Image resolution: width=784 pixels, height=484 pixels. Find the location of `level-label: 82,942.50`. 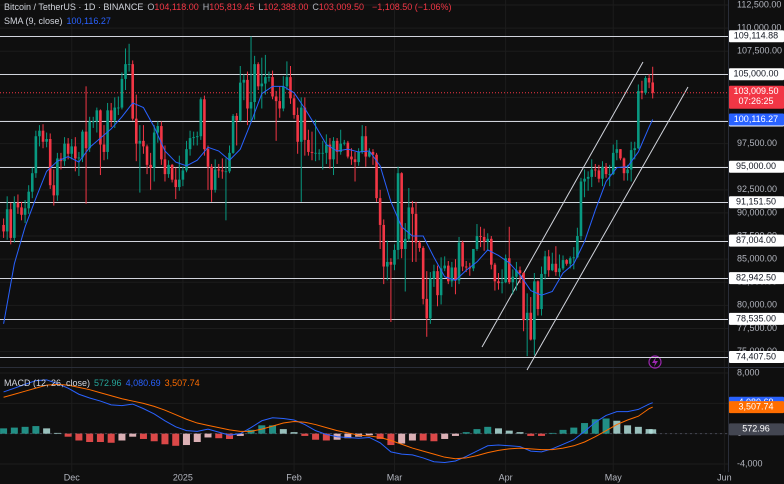

level-label: 82,942.50 is located at coordinates (756, 278).